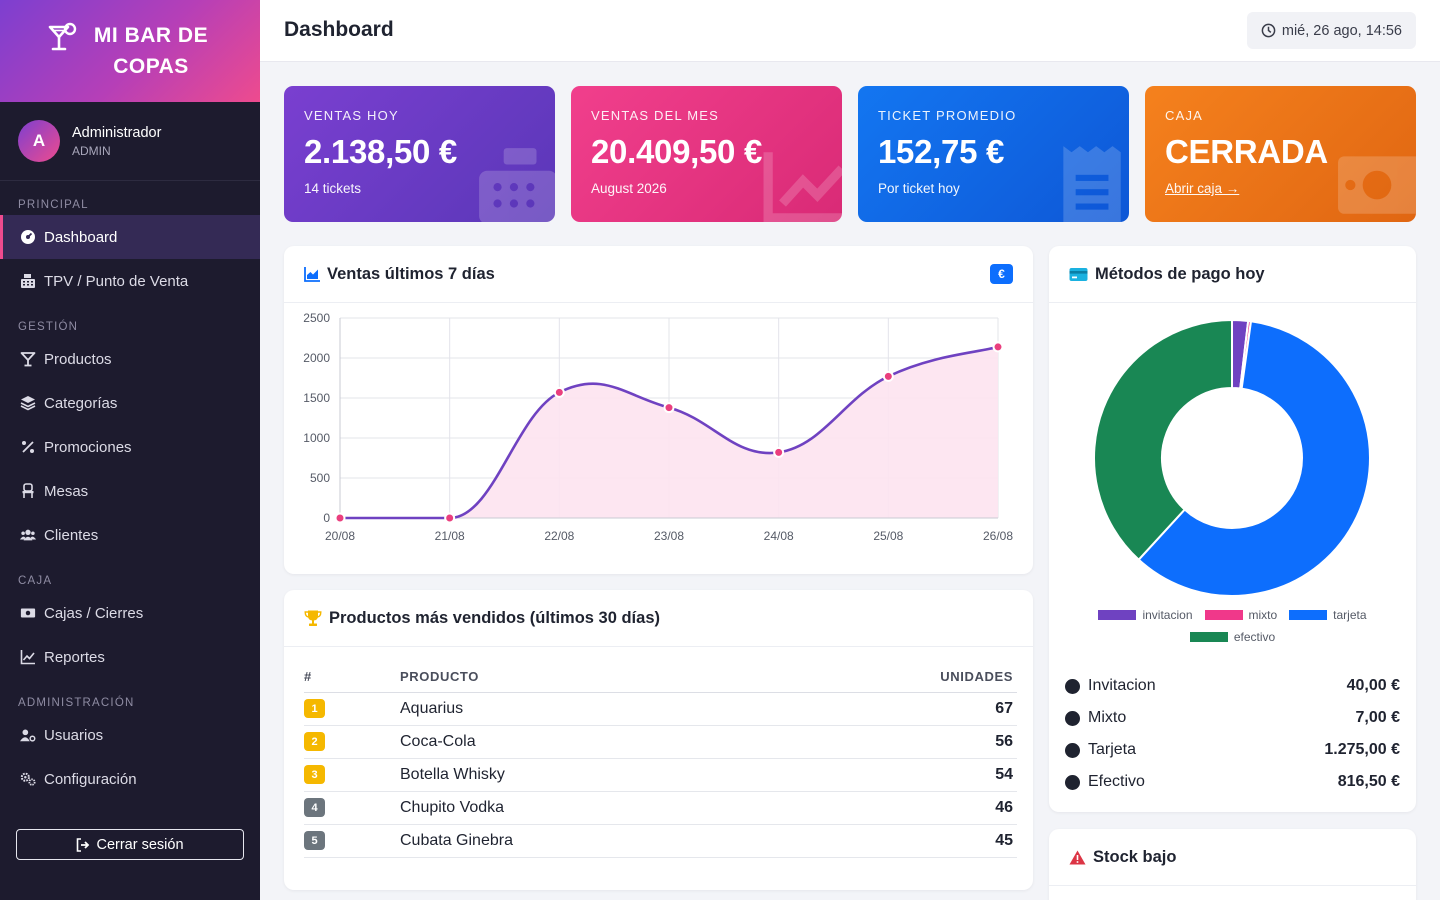  What do you see at coordinates (1232, 718) in the screenshot?
I see `list-item: Mixto 7,00 €` at bounding box center [1232, 718].